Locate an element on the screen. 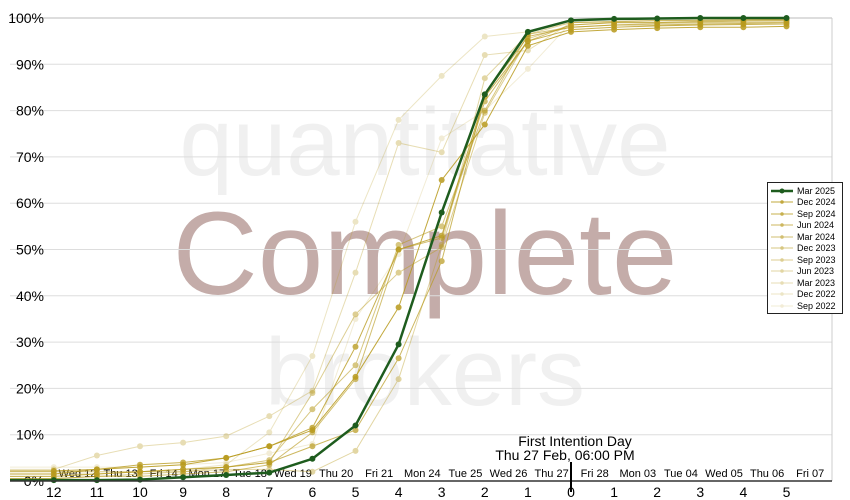  date-label: Thu 27 is located at coordinates (551, 474).